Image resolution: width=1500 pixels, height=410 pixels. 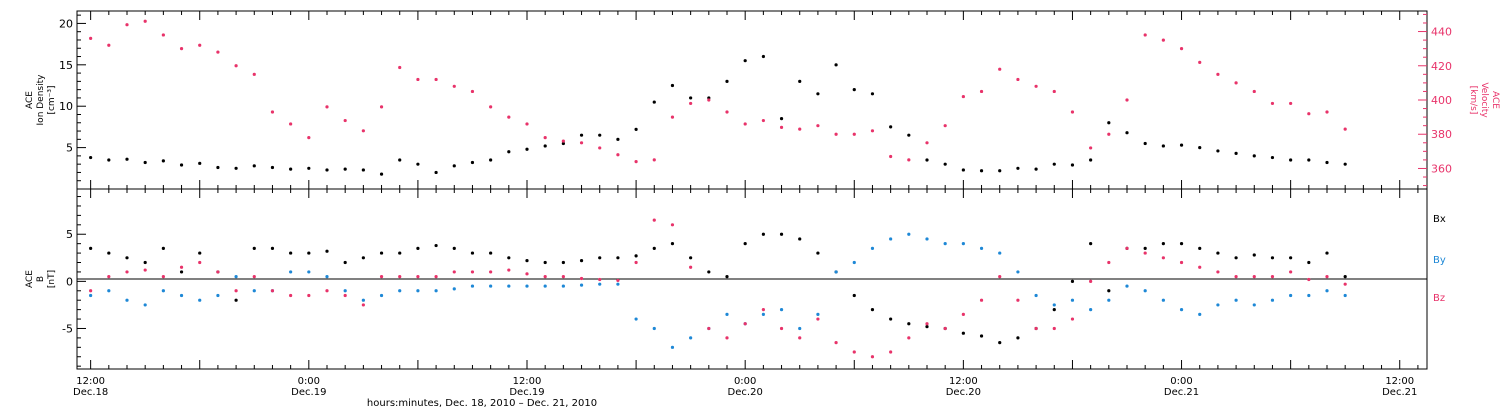 I want to click on bottom-y-tick-label: -5, so click(x=67, y=328).